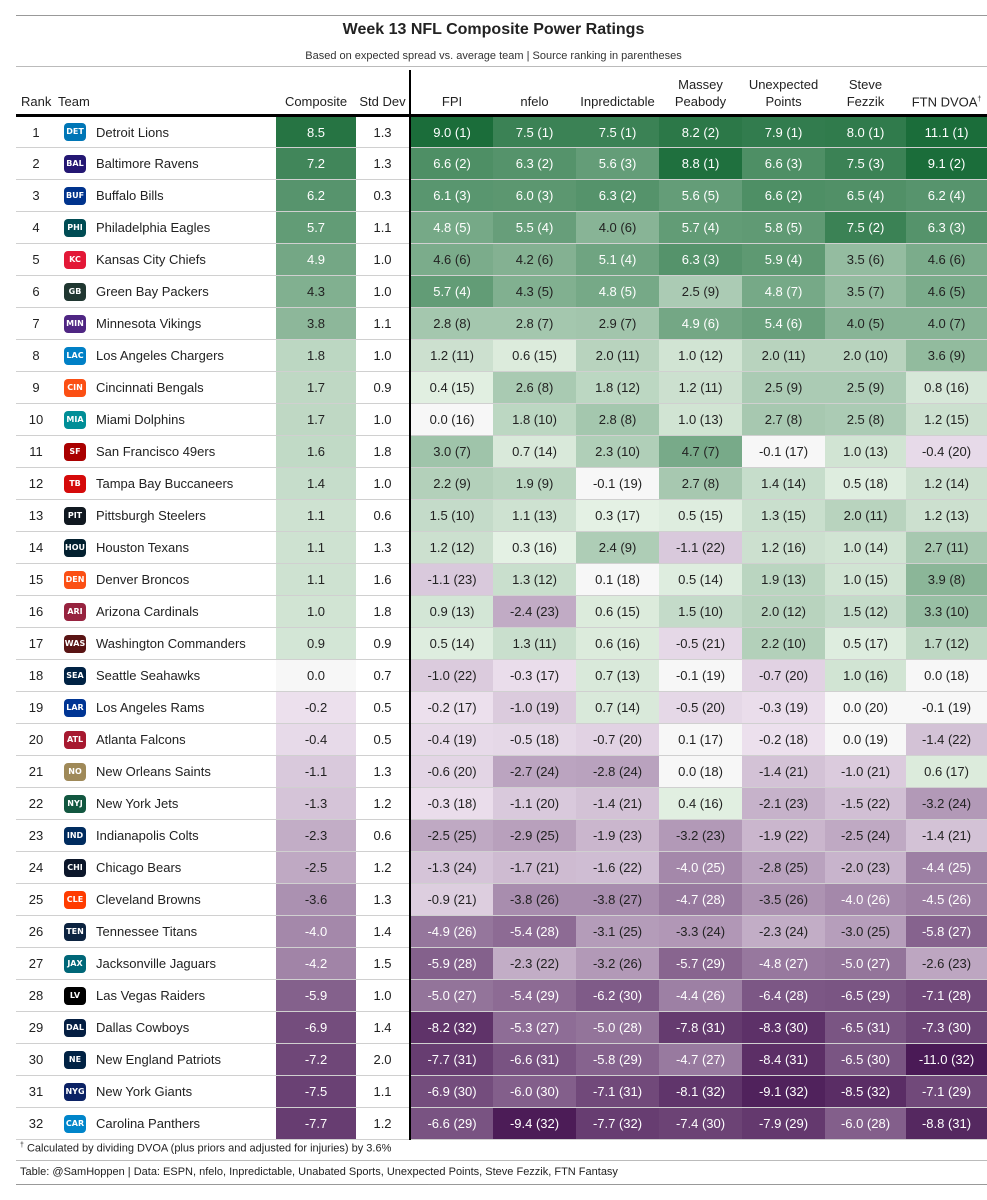 The width and height of the screenshot is (987, 1200). What do you see at coordinates (946, 739) in the screenshot?
I see `ftn-dvoa-cell: -1.4 (22)` at bounding box center [946, 739].